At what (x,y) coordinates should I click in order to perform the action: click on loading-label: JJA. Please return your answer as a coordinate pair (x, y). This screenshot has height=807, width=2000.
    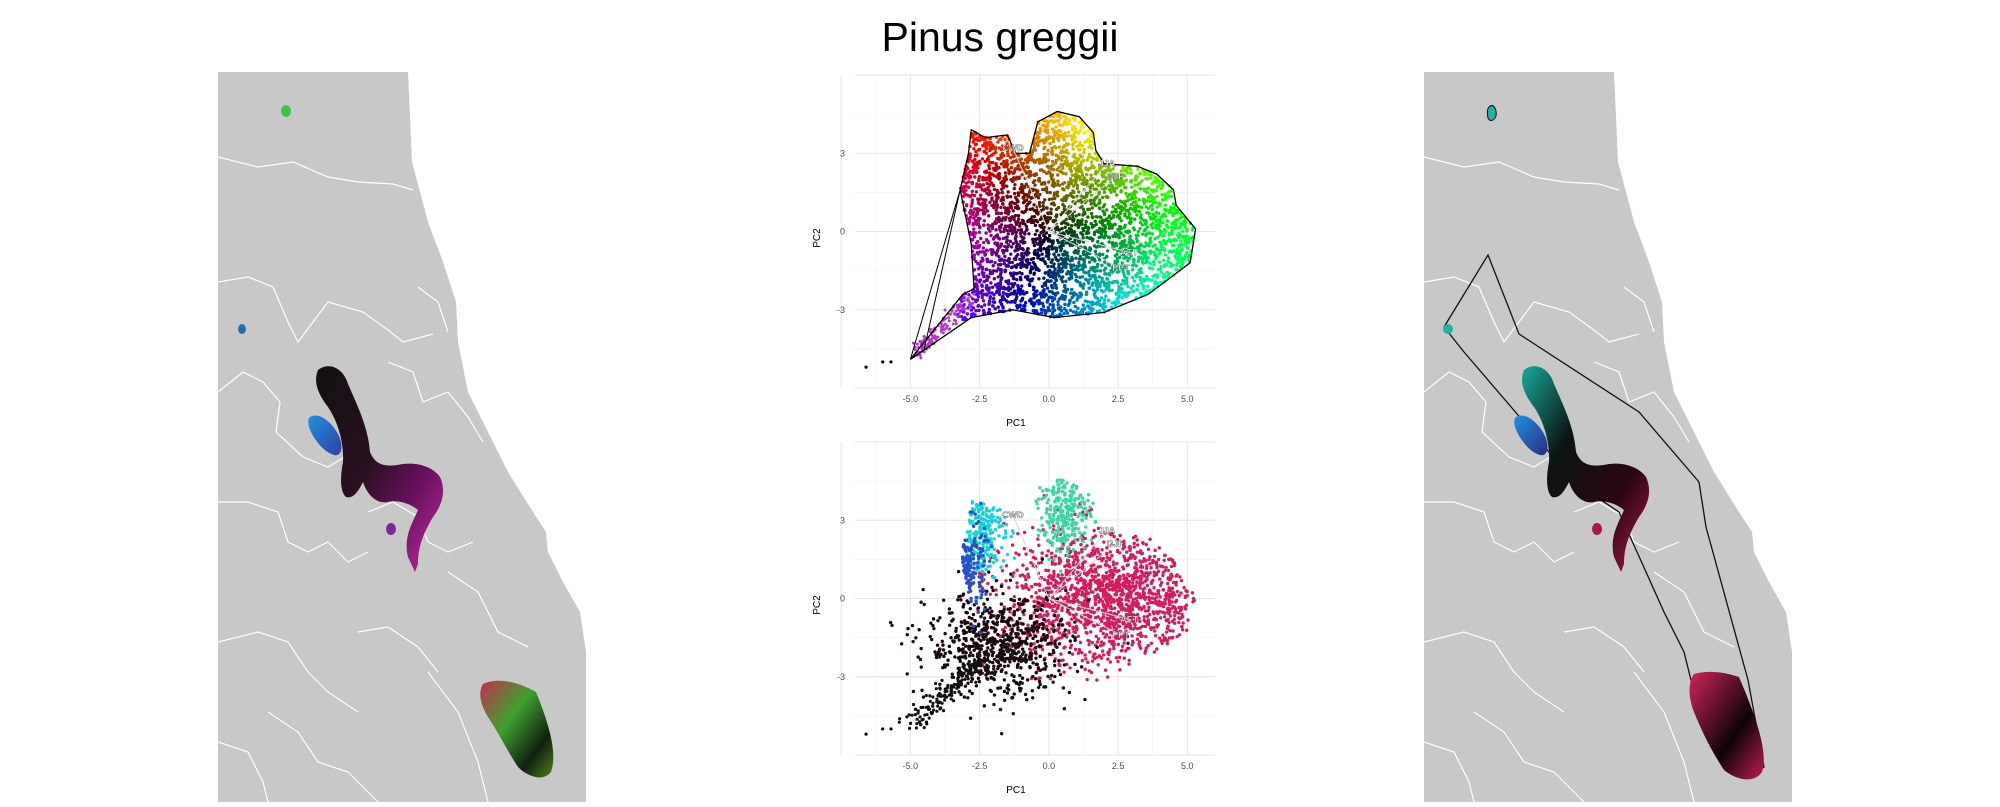
    Looking at the image, I should click on (1107, 164).